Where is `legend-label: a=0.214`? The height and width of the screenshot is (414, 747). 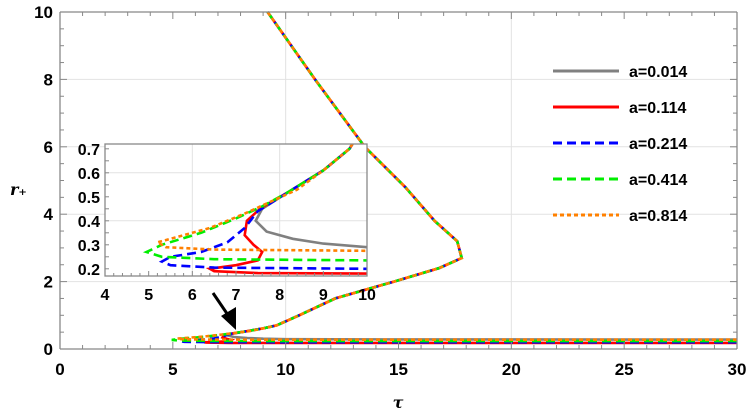 legend-label: a=0.214 is located at coordinates (658, 144).